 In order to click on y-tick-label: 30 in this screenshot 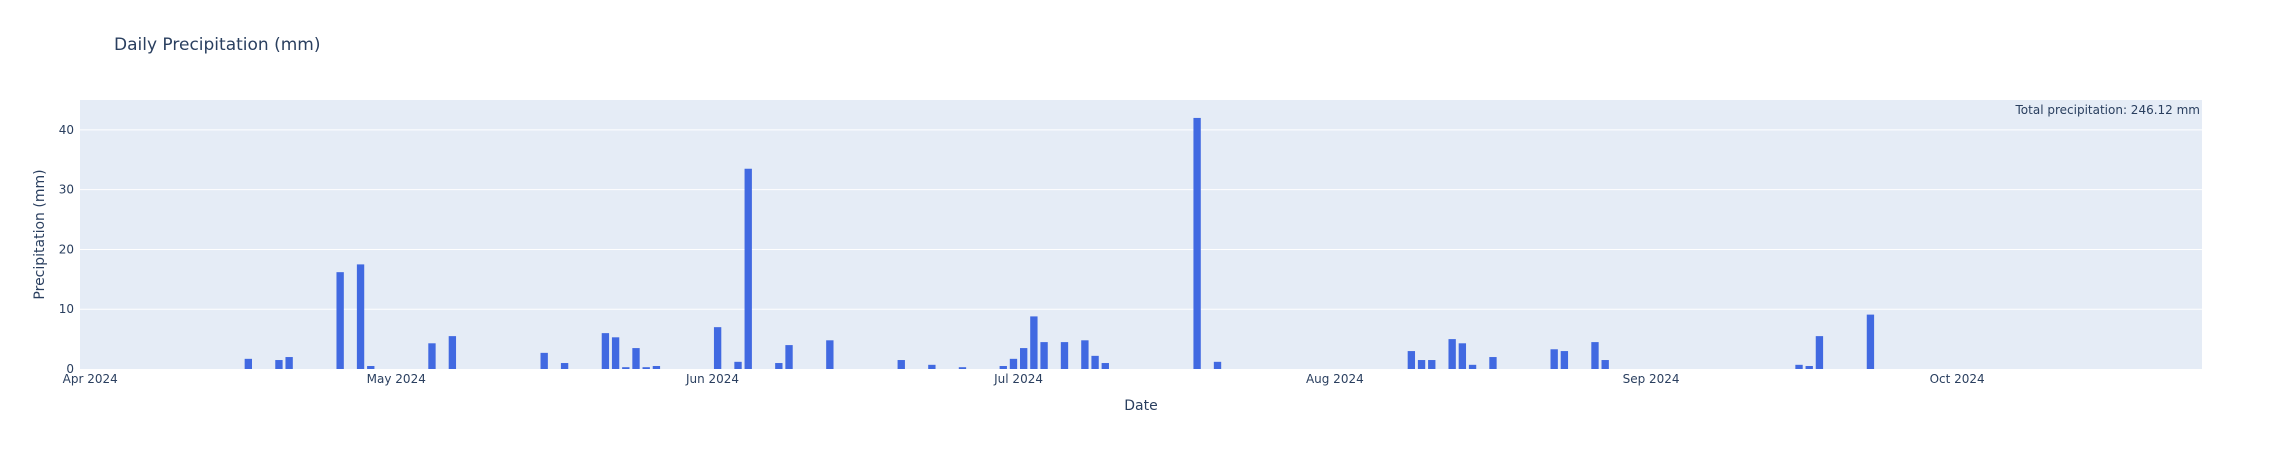, I will do `click(66, 190)`.